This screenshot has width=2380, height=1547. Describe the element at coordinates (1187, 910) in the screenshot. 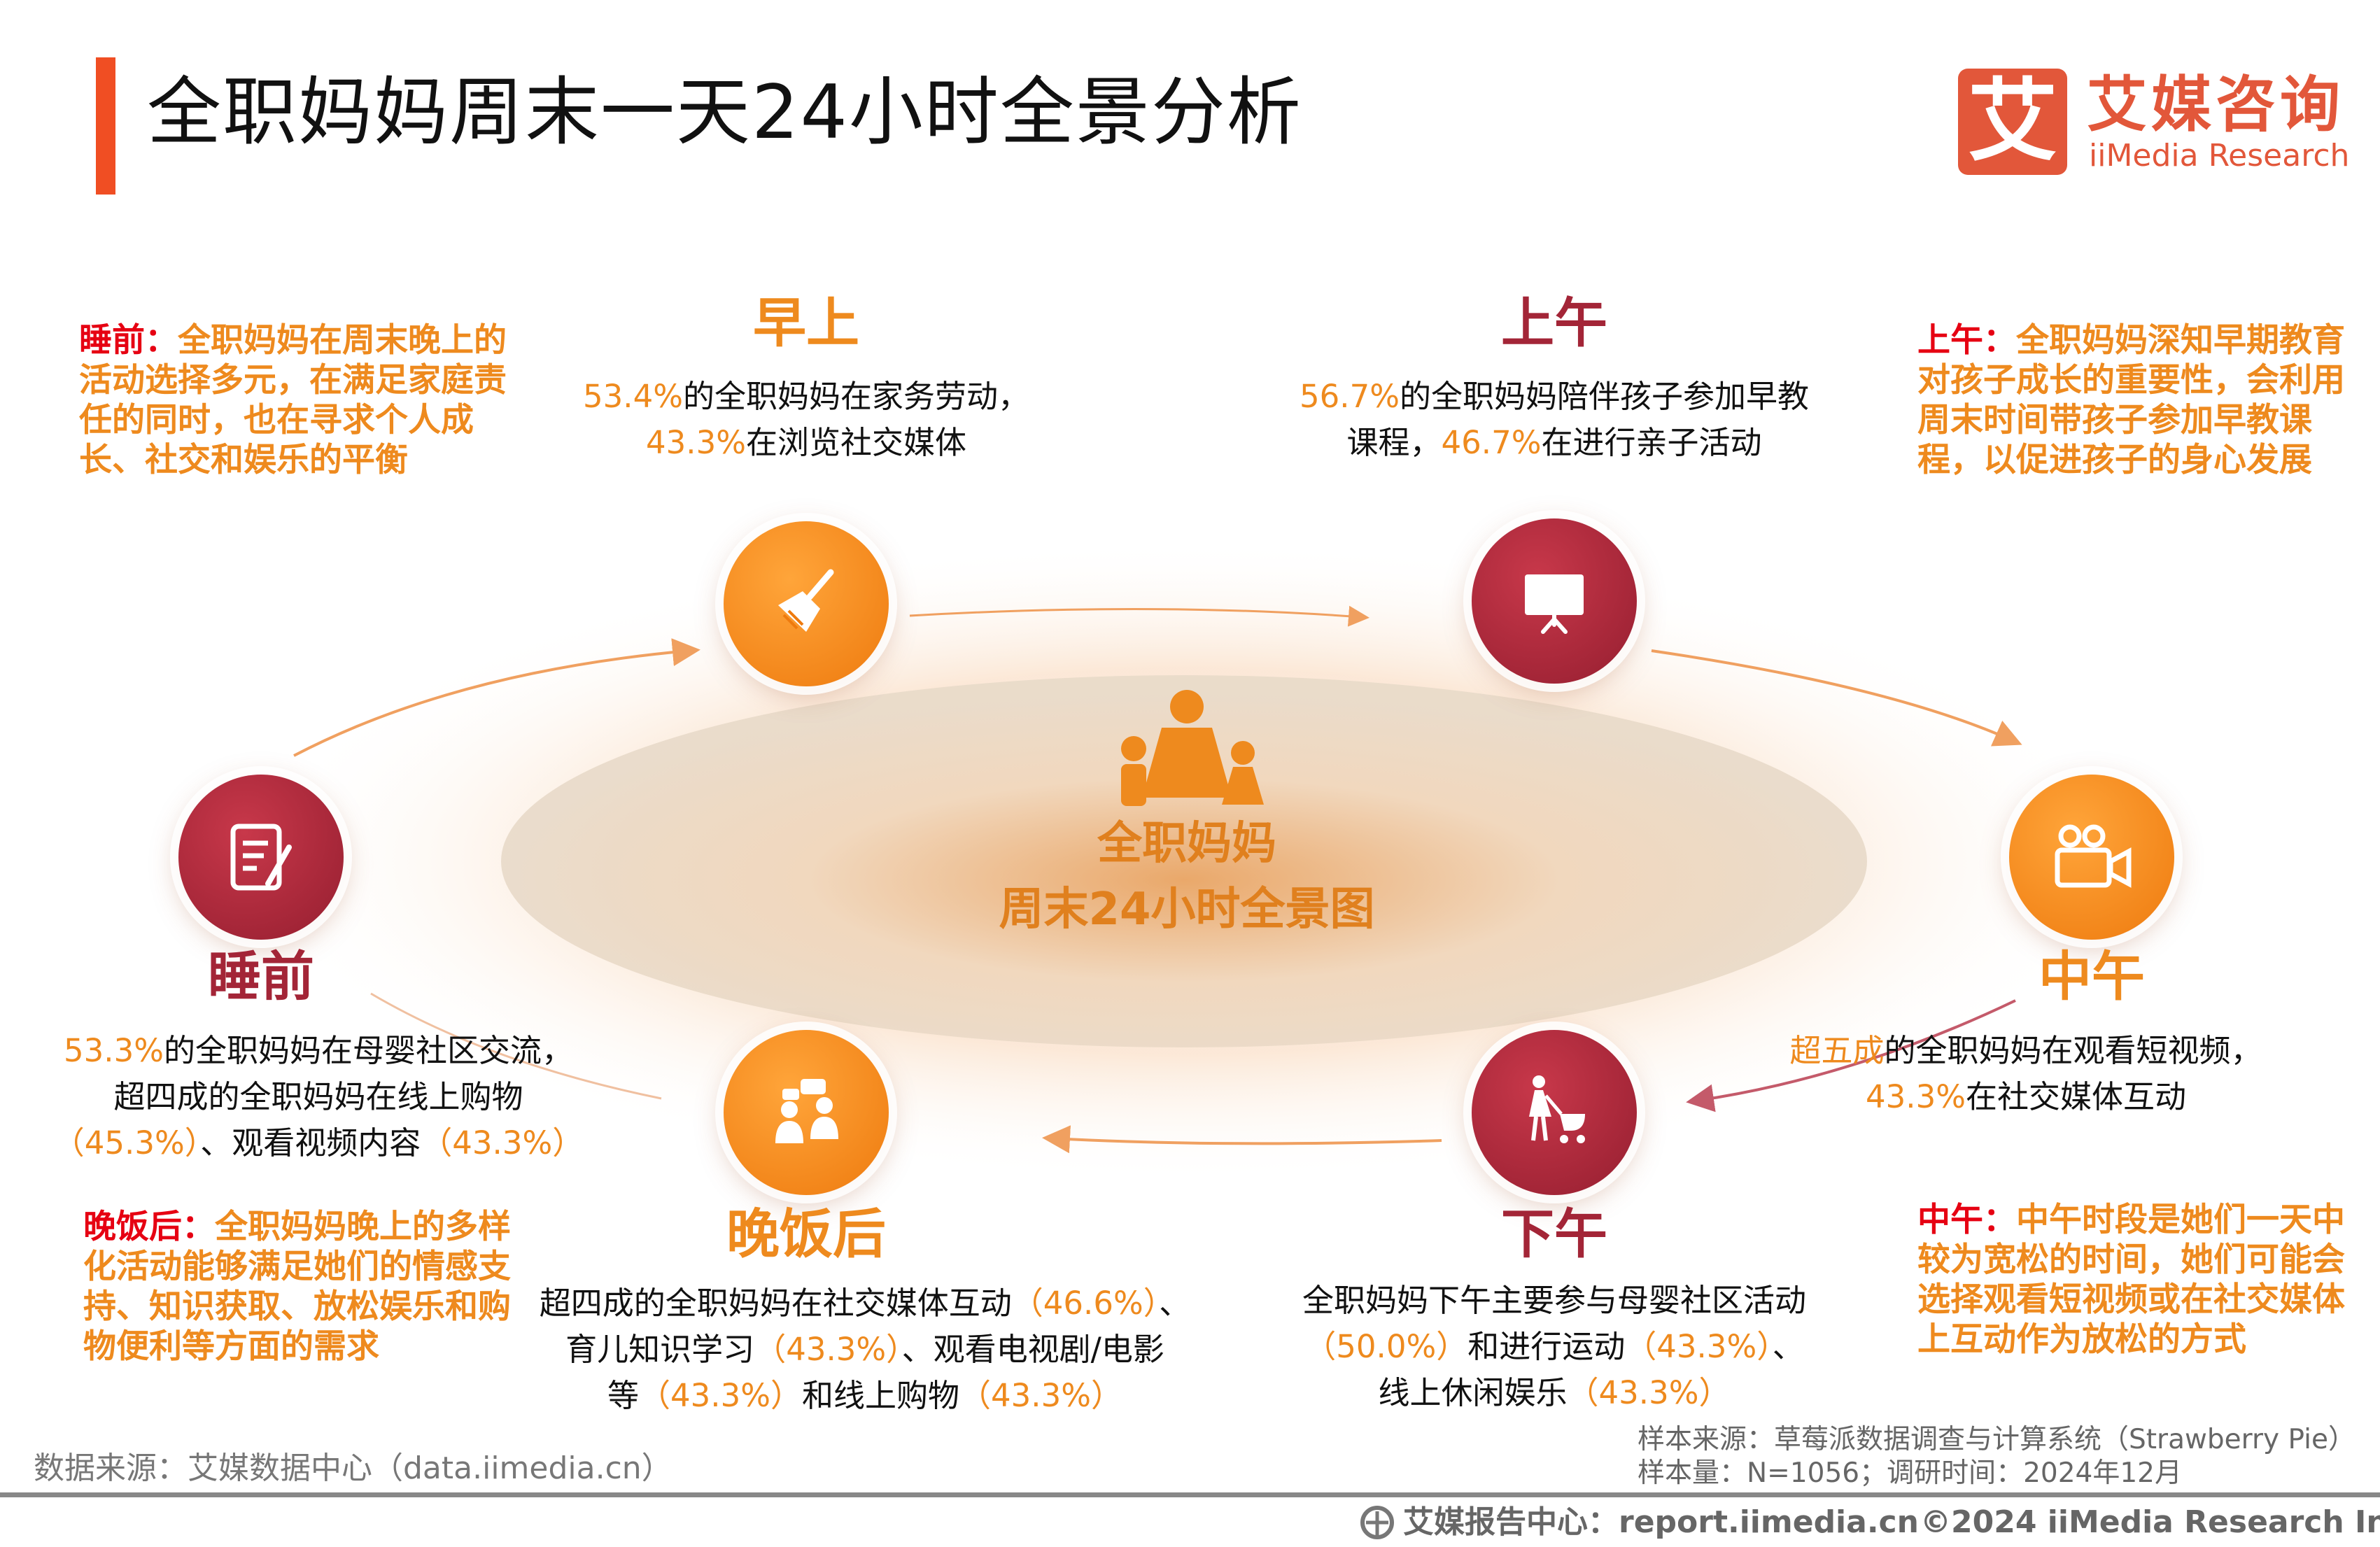

I see `center-title-line2: 周末24小时全景图` at that location.